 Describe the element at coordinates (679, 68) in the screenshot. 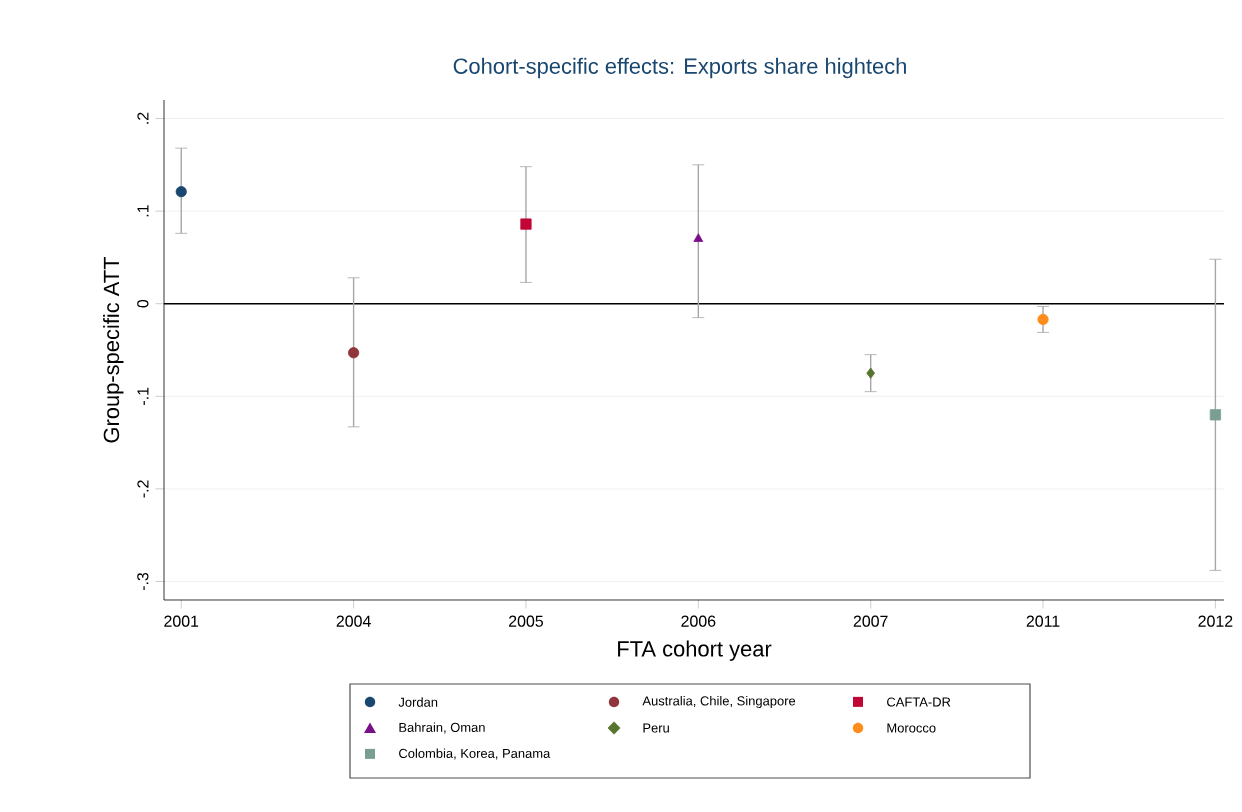

I see `chart-title: Cohort-specific effects: Exports share hightech` at that location.